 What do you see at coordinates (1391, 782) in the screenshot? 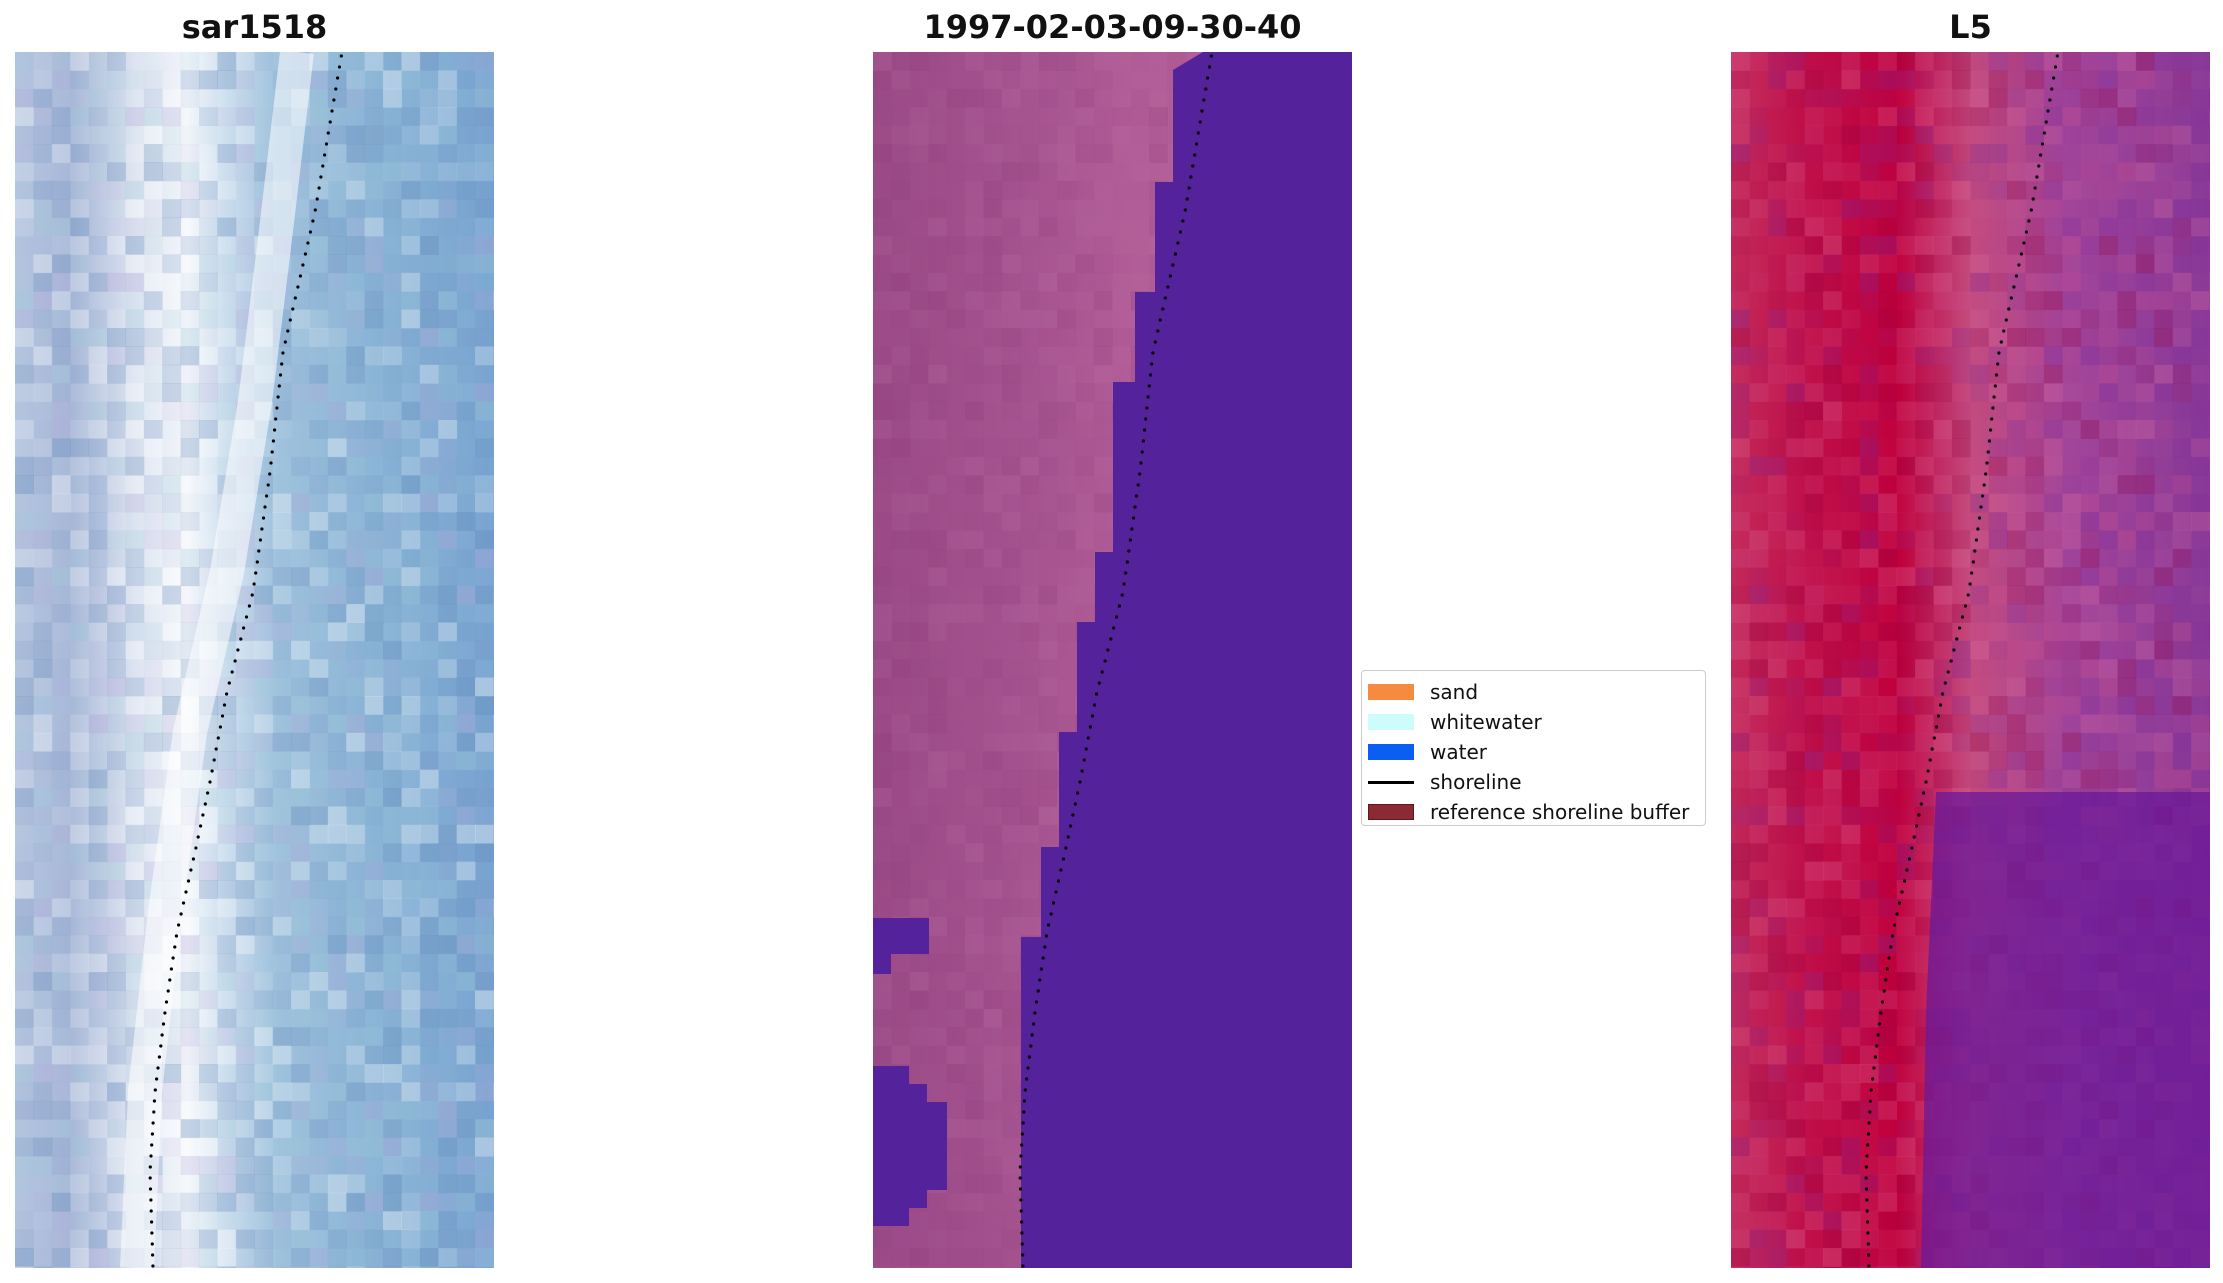
I see `shoreline-line-swatch` at bounding box center [1391, 782].